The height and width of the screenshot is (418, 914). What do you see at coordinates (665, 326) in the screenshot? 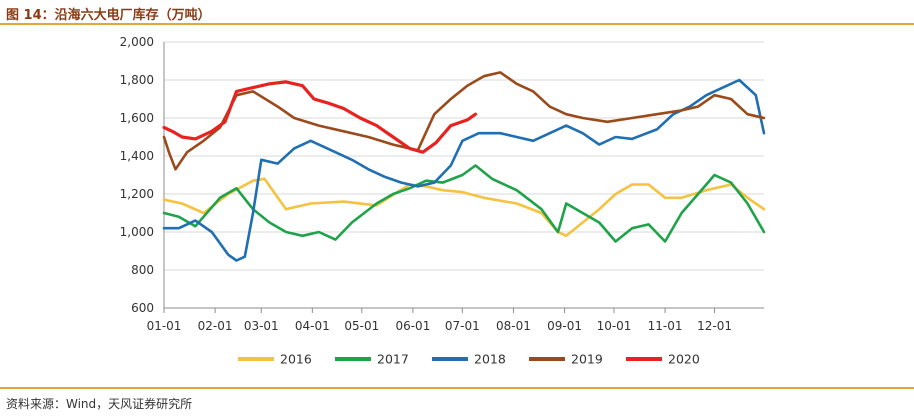
I see `x-tick-label: 11-01` at bounding box center [665, 326].